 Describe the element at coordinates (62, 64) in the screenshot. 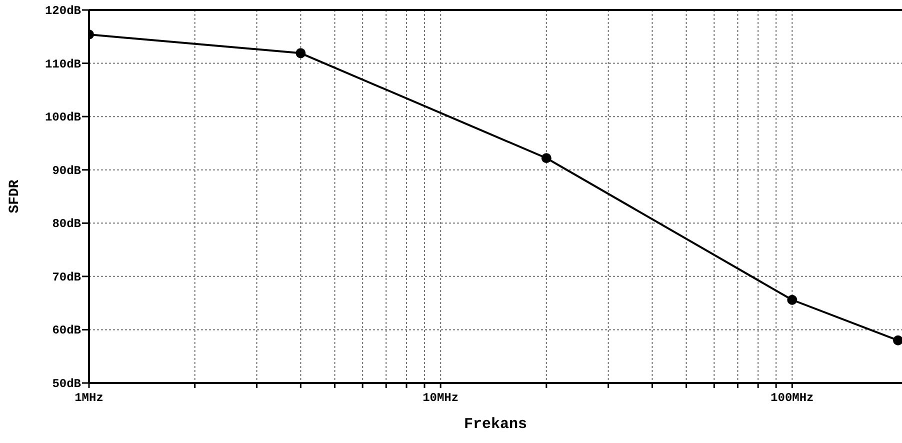

I see `y-tick-label: 110dB` at that location.